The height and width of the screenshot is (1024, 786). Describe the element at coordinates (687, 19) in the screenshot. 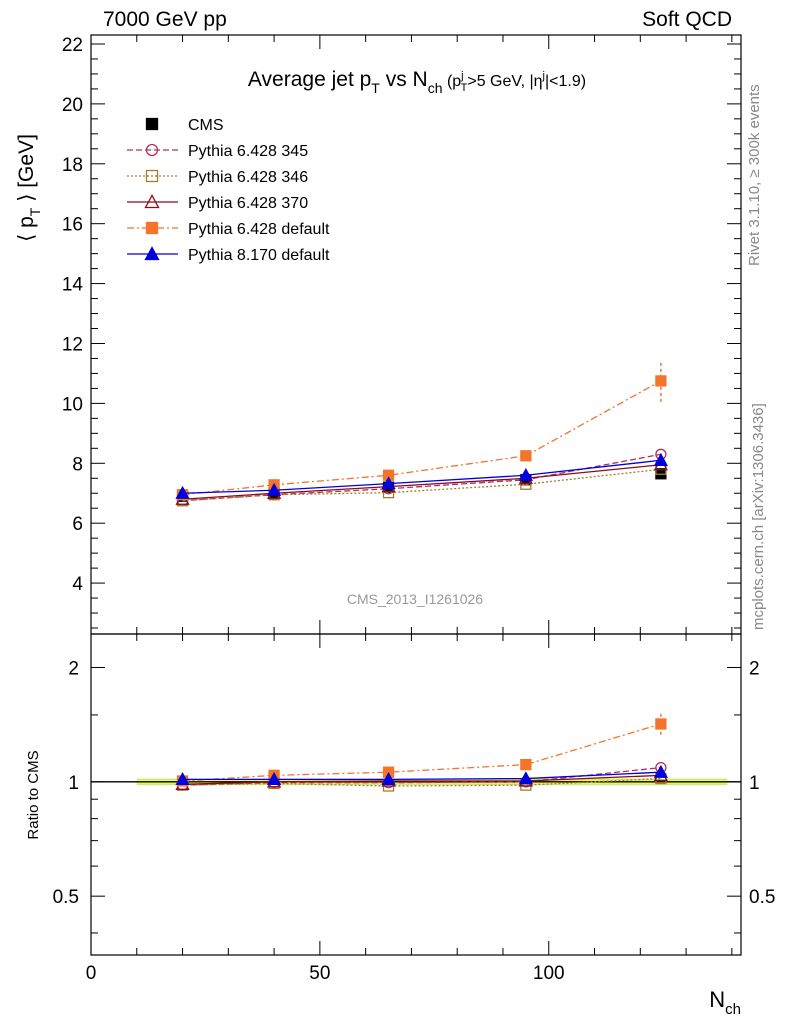

I see `header-right-label: Soft QCD` at that location.